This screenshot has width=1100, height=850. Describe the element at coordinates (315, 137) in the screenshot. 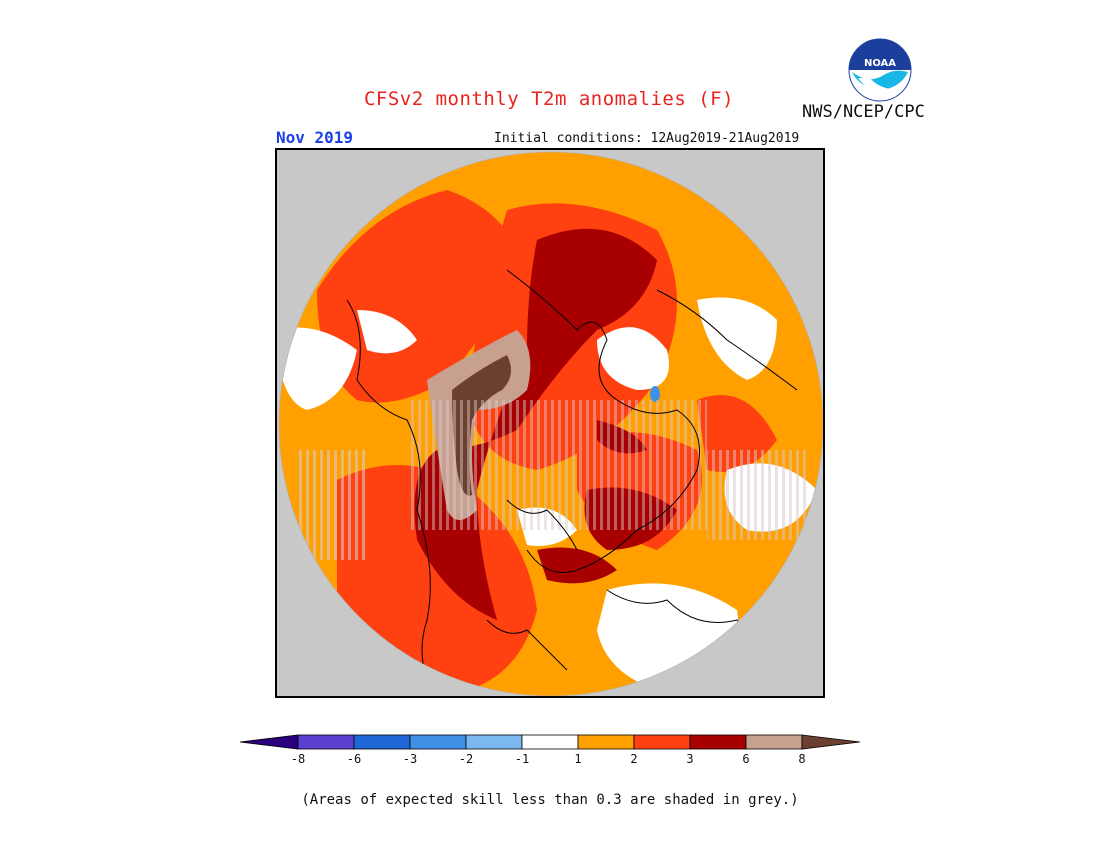

I see `forecast-month: Nov 2019` at that location.